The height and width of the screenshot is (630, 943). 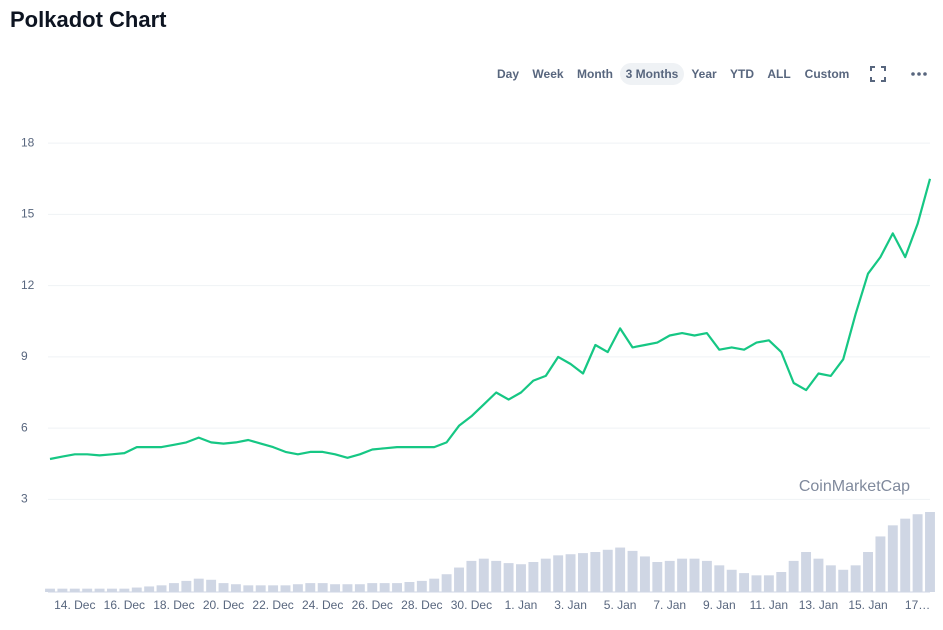 What do you see at coordinates (570, 605) in the screenshot?
I see `x-tick-label: 3. Jan` at bounding box center [570, 605].